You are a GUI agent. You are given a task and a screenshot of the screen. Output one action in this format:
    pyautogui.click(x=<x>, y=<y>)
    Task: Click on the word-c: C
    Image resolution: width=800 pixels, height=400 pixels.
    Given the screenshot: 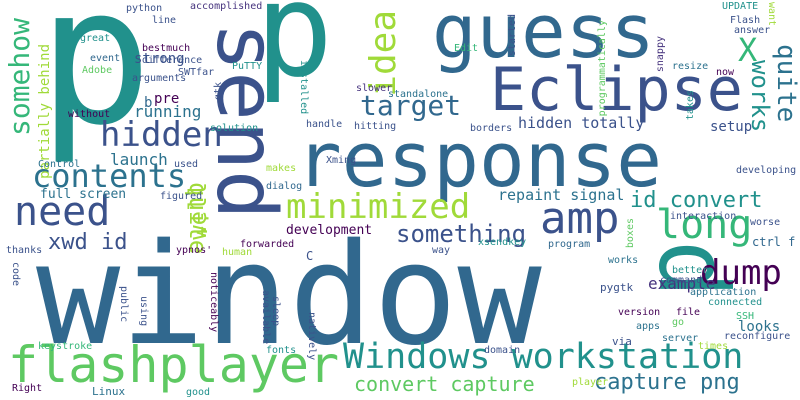 What is the action you would take?
    pyautogui.click(x=310, y=256)
    